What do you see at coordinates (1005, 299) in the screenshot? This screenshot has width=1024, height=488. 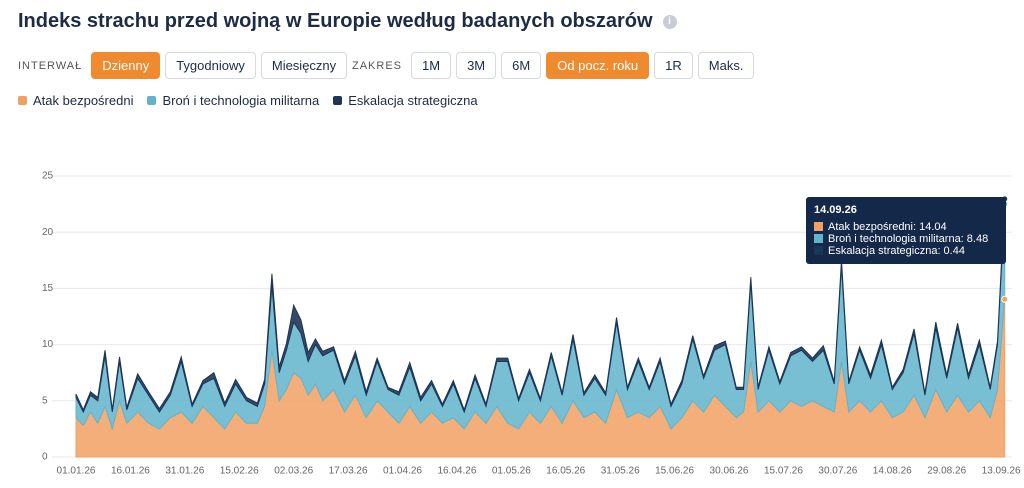 I see `hover-marker` at bounding box center [1005, 299].